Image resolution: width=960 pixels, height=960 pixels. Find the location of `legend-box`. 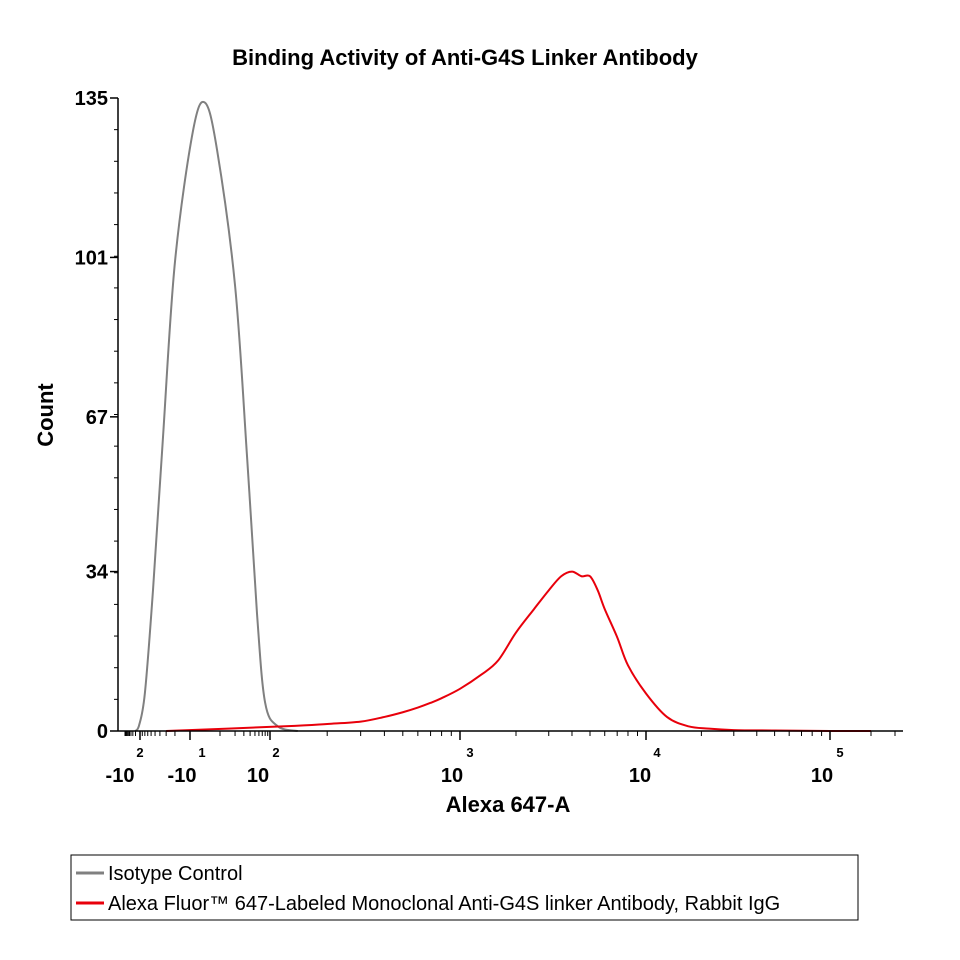

legend-box is located at coordinates (464, 887).